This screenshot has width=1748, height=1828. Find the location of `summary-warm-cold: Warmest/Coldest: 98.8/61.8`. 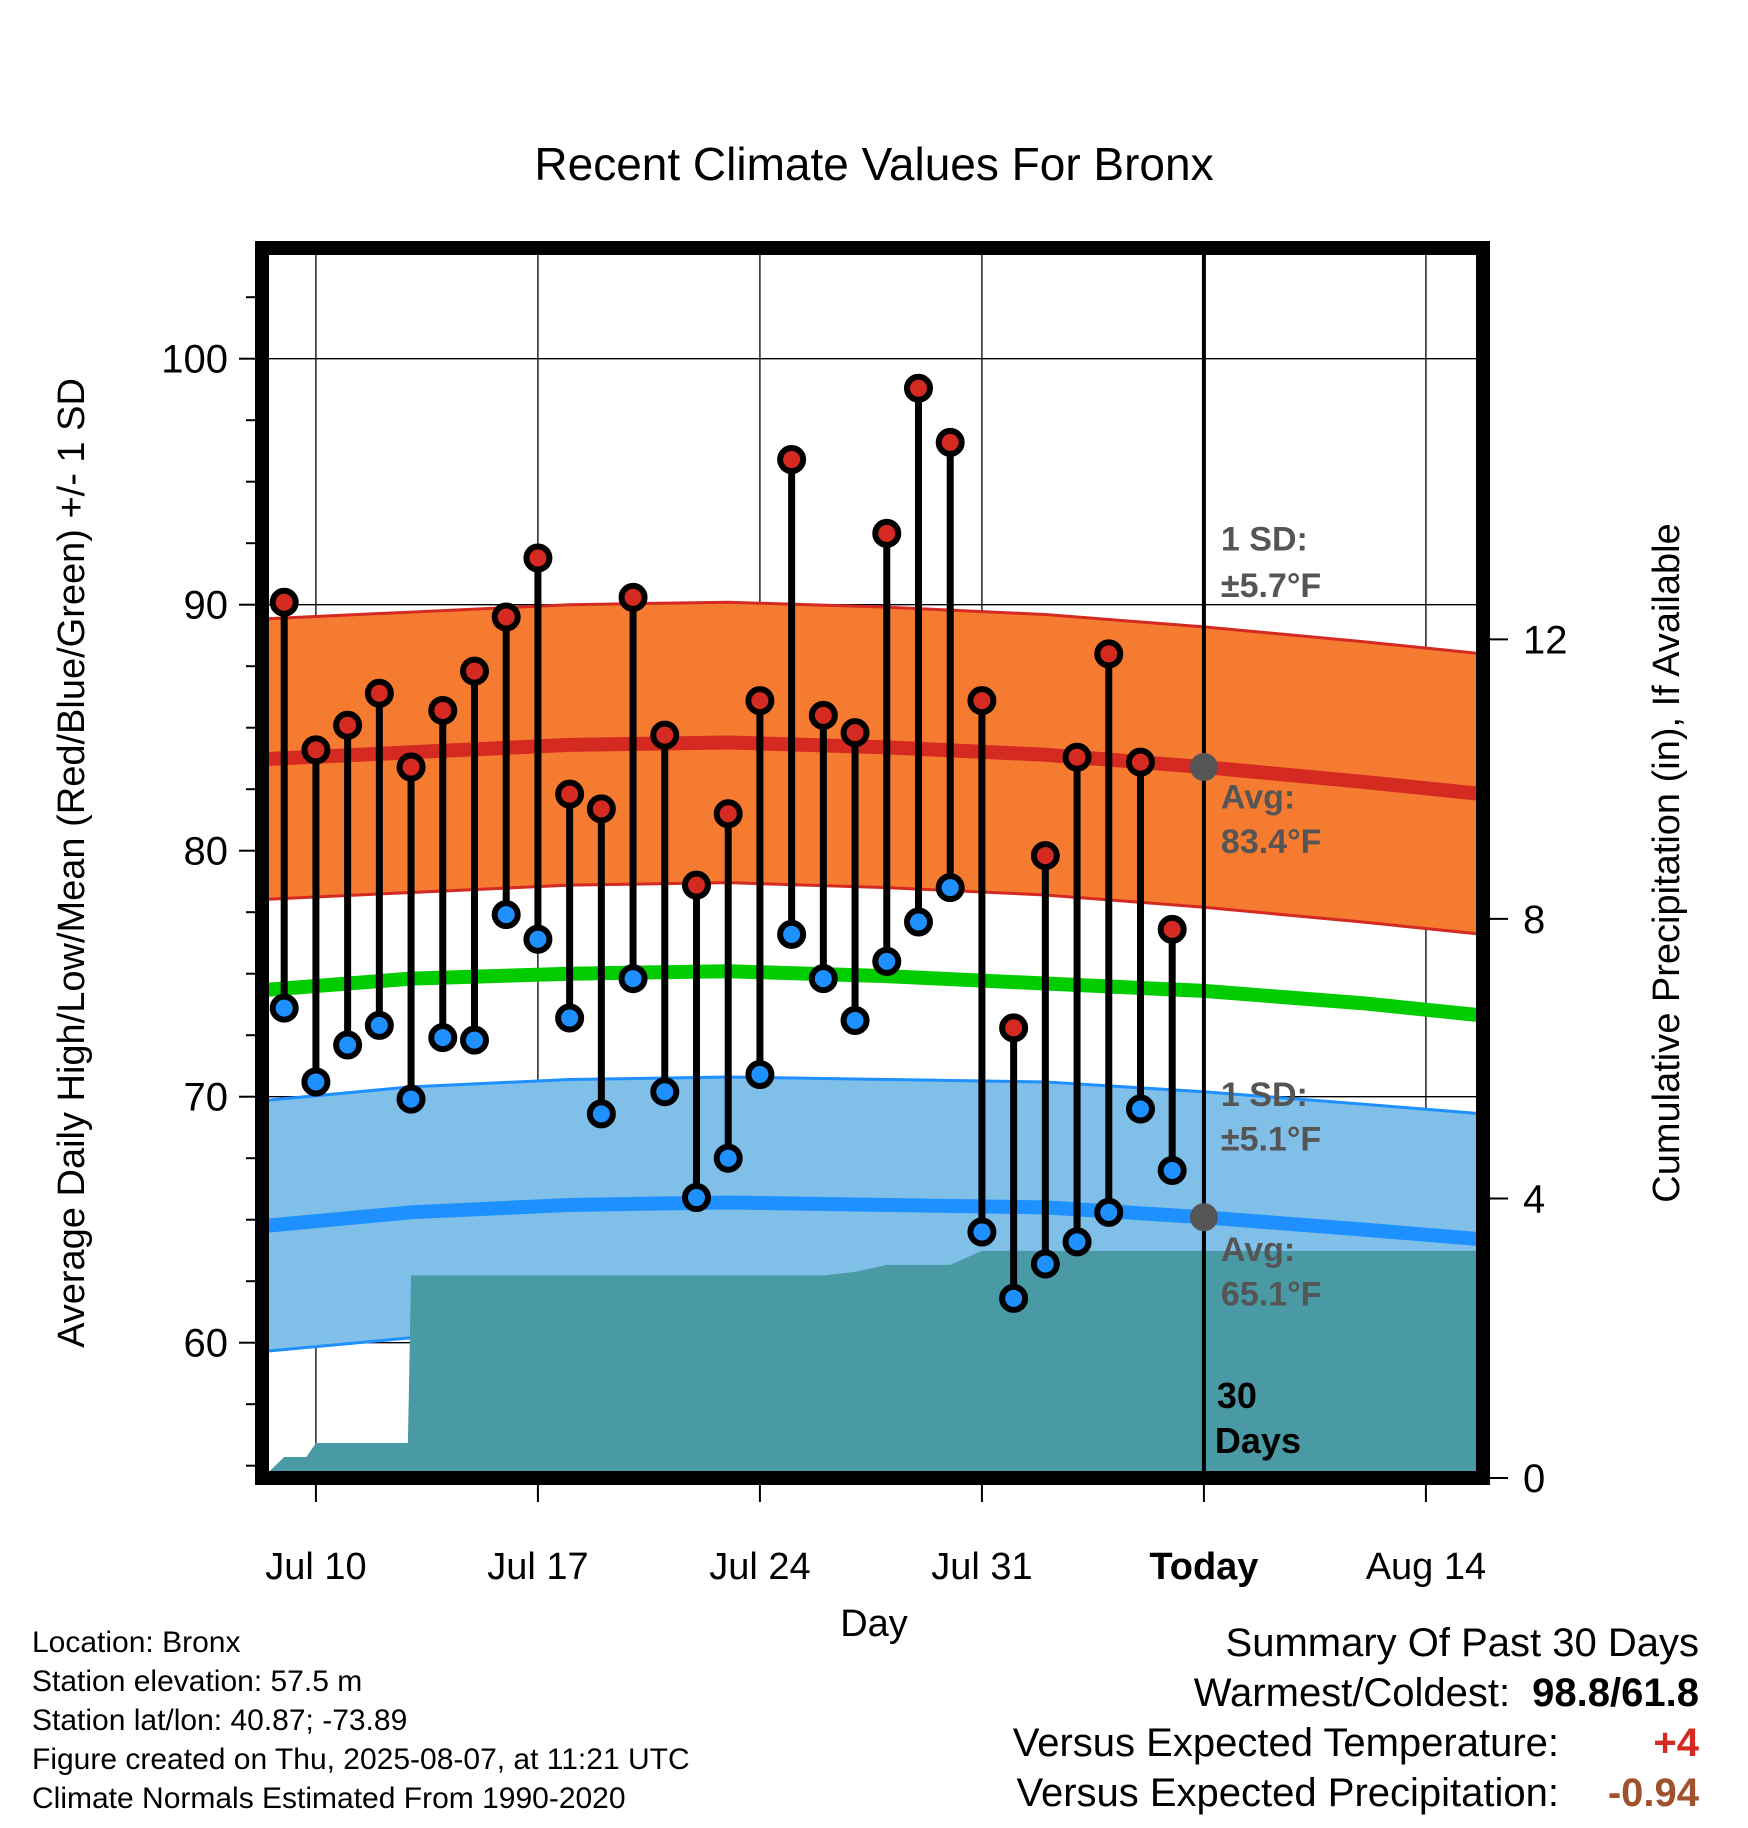

summary-warm-cold: Warmest/Coldest: 98.8/61.8 is located at coordinates (1356, 1693).